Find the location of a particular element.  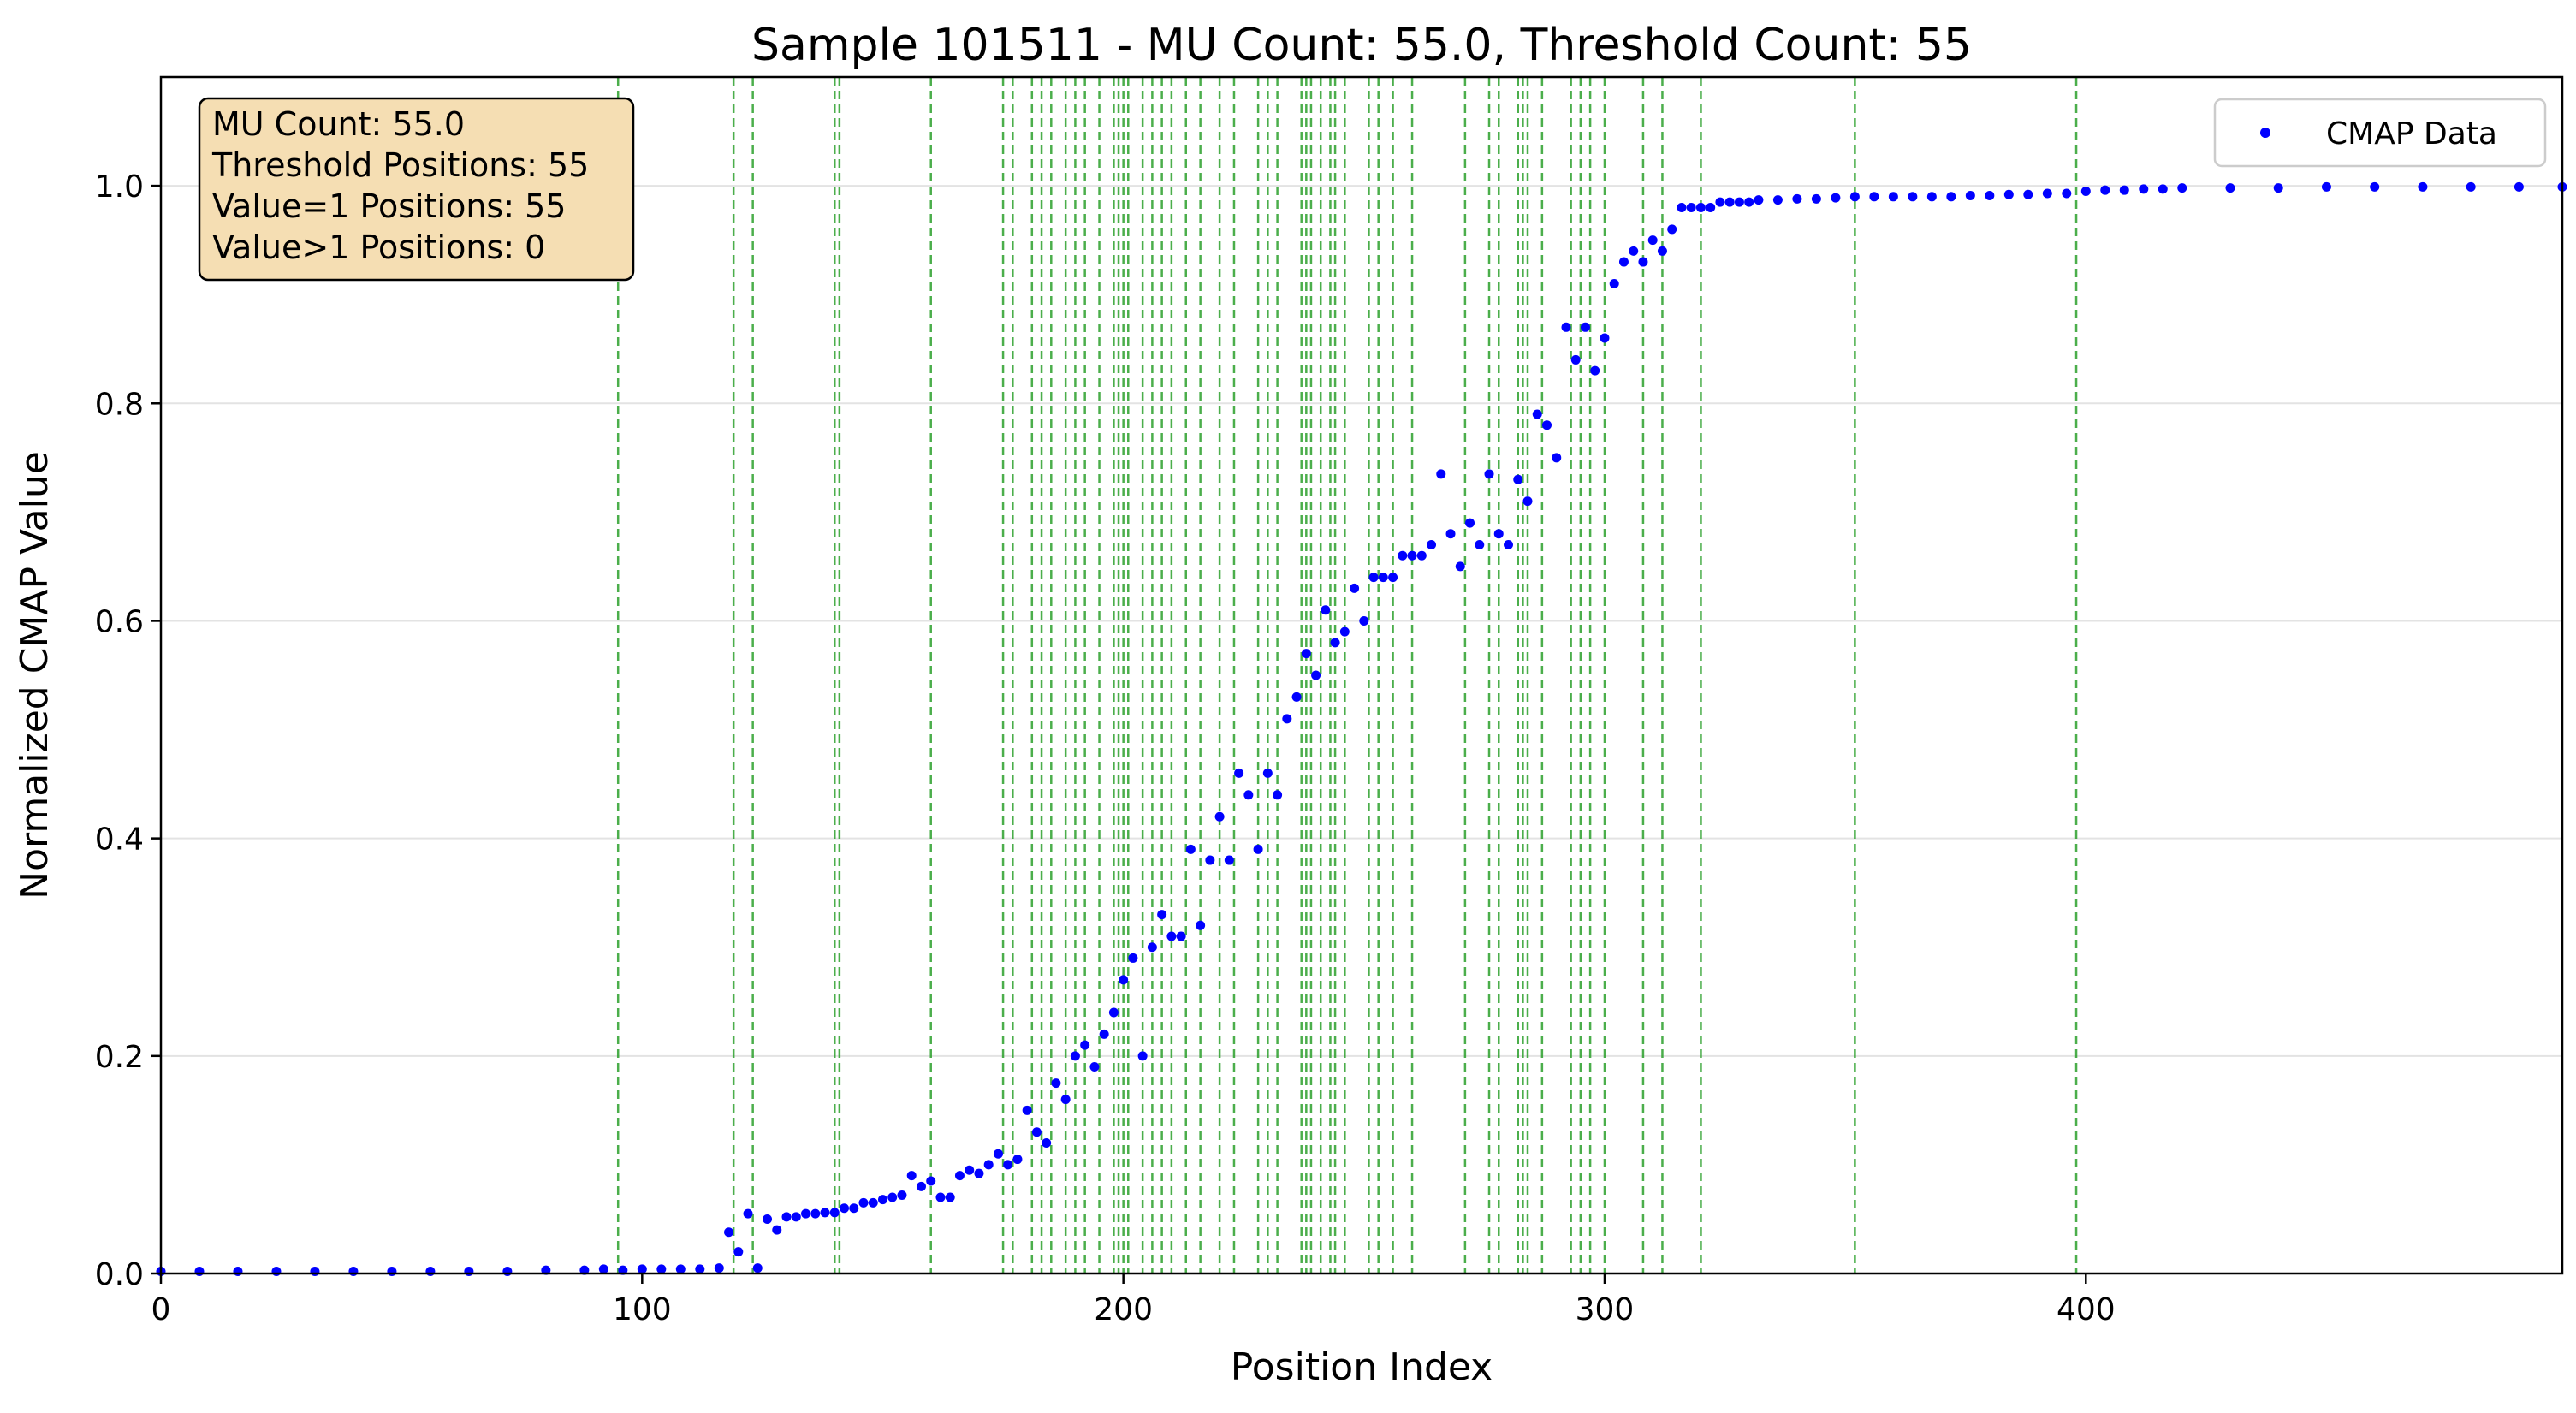

x-tick-label: 100 is located at coordinates (642, 1309).